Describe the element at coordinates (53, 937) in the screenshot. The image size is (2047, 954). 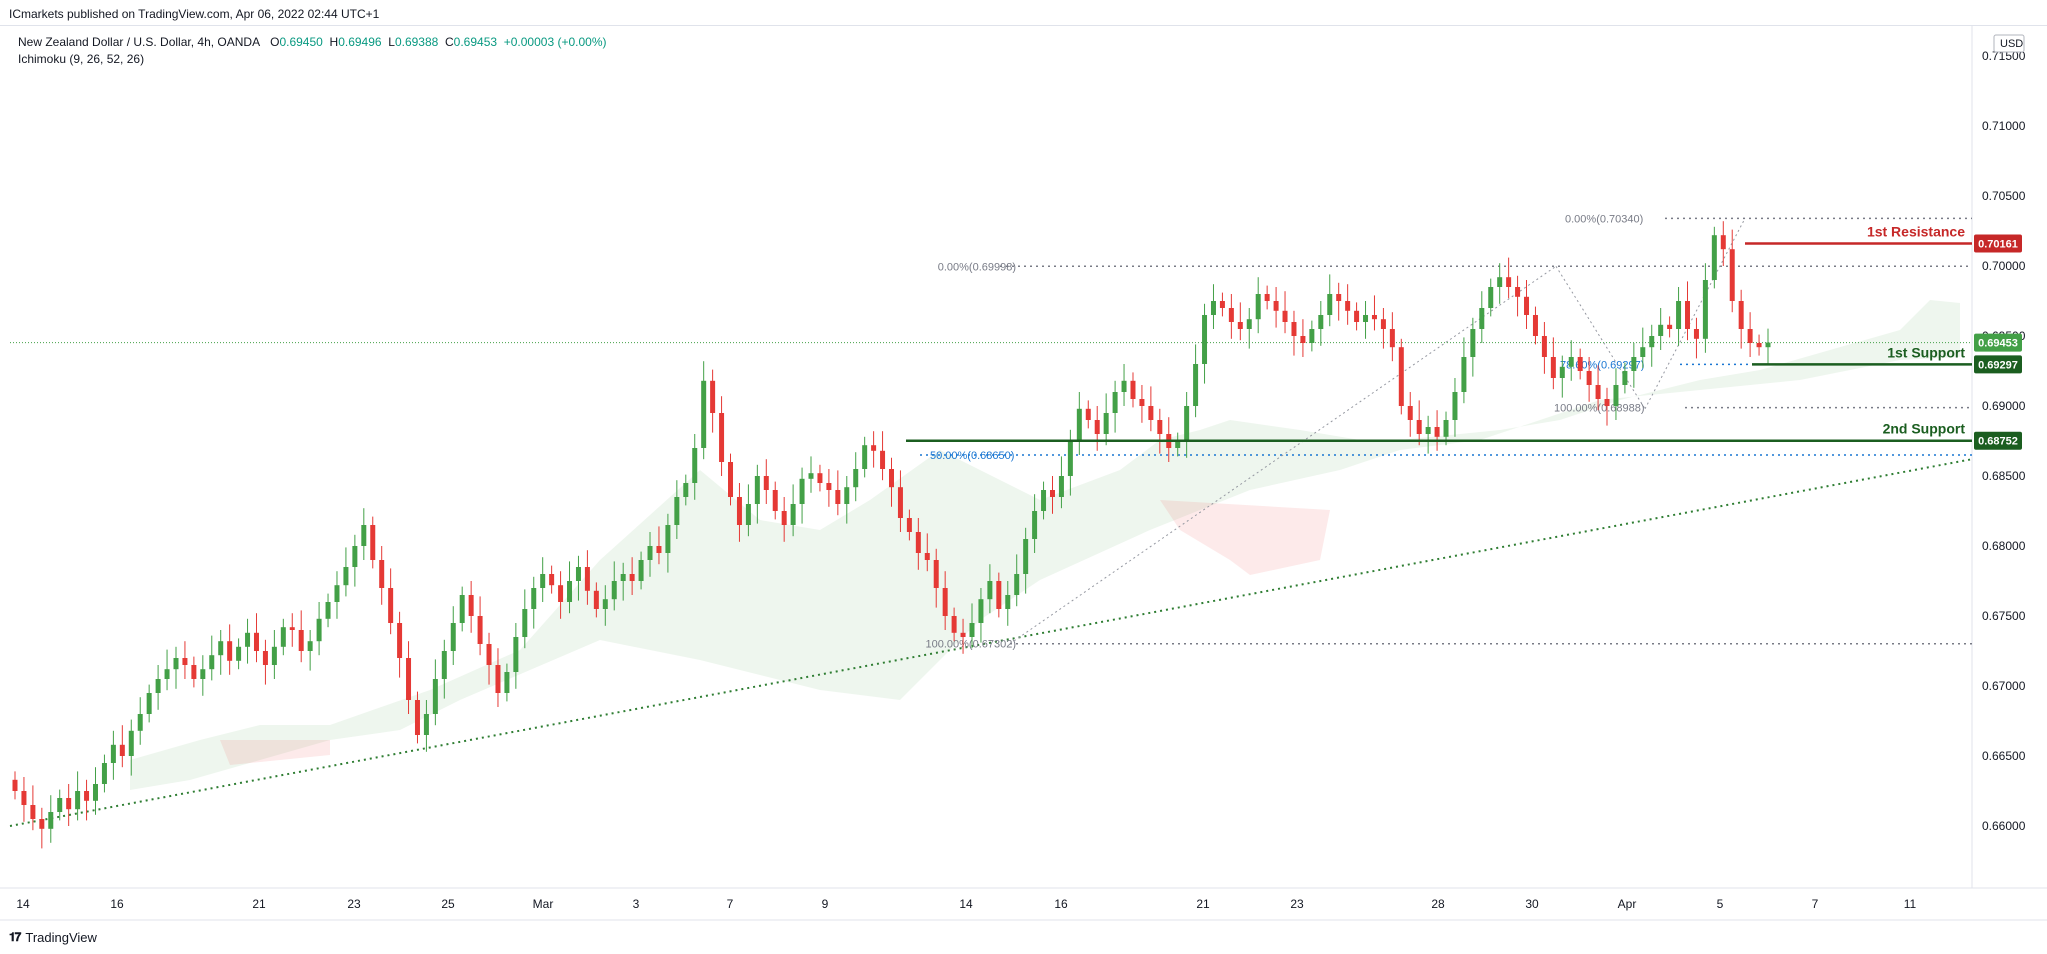
I see `tradingview-brand: 𝟏𝟕 TradingView` at that location.